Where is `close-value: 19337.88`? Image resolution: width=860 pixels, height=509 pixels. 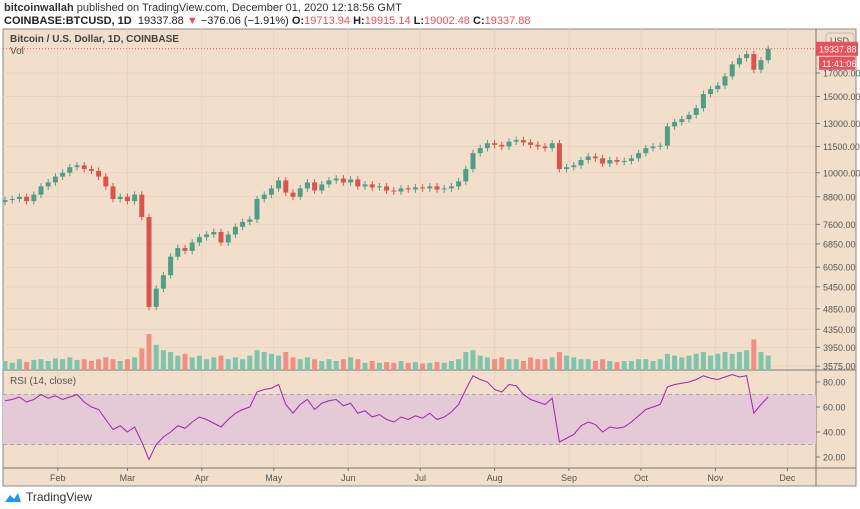
close-value: 19337.88 is located at coordinates (507, 21).